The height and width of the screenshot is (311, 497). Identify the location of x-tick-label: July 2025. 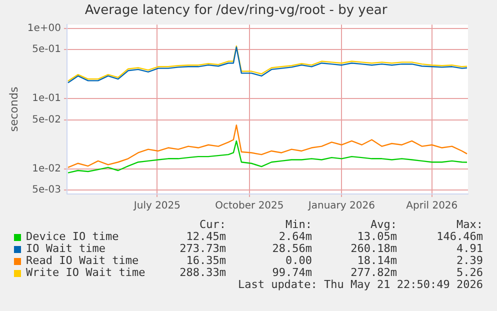
(156, 206).